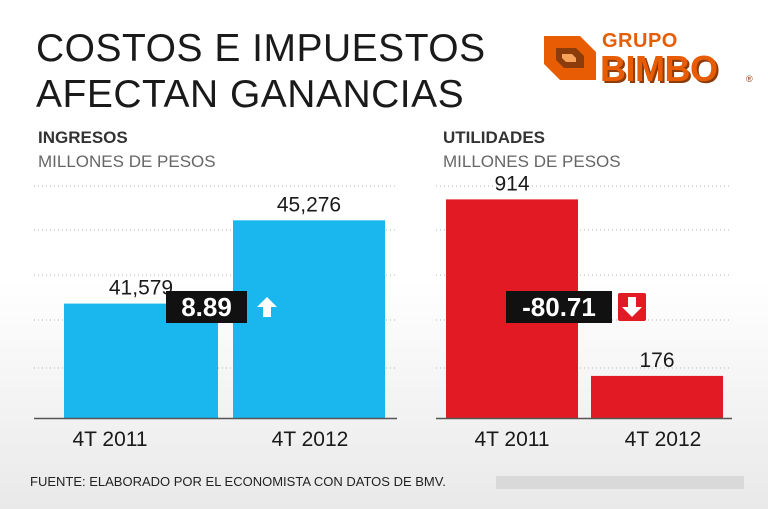 This screenshot has height=509, width=768. What do you see at coordinates (309, 204) in the screenshot?
I see `bar-value-label: 45,276` at bounding box center [309, 204].